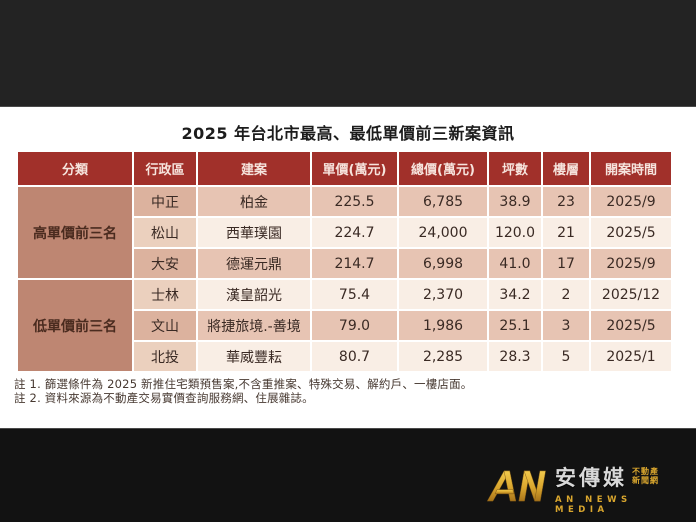 This screenshot has height=522, width=696. What do you see at coordinates (165, 263) in the screenshot?
I see `district-cell: 大安` at bounding box center [165, 263].